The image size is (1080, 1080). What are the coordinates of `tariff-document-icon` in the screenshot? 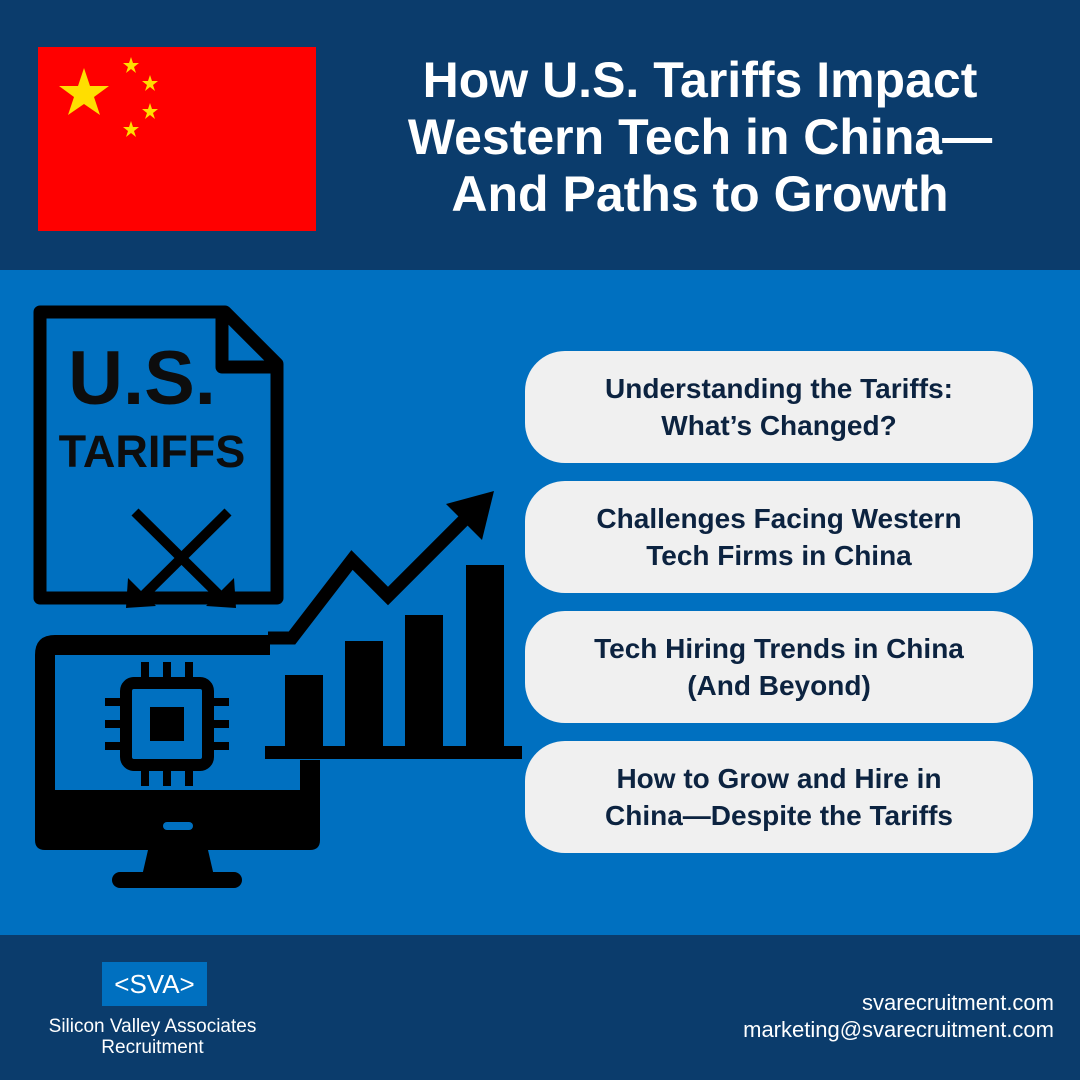 It's located at (158, 455).